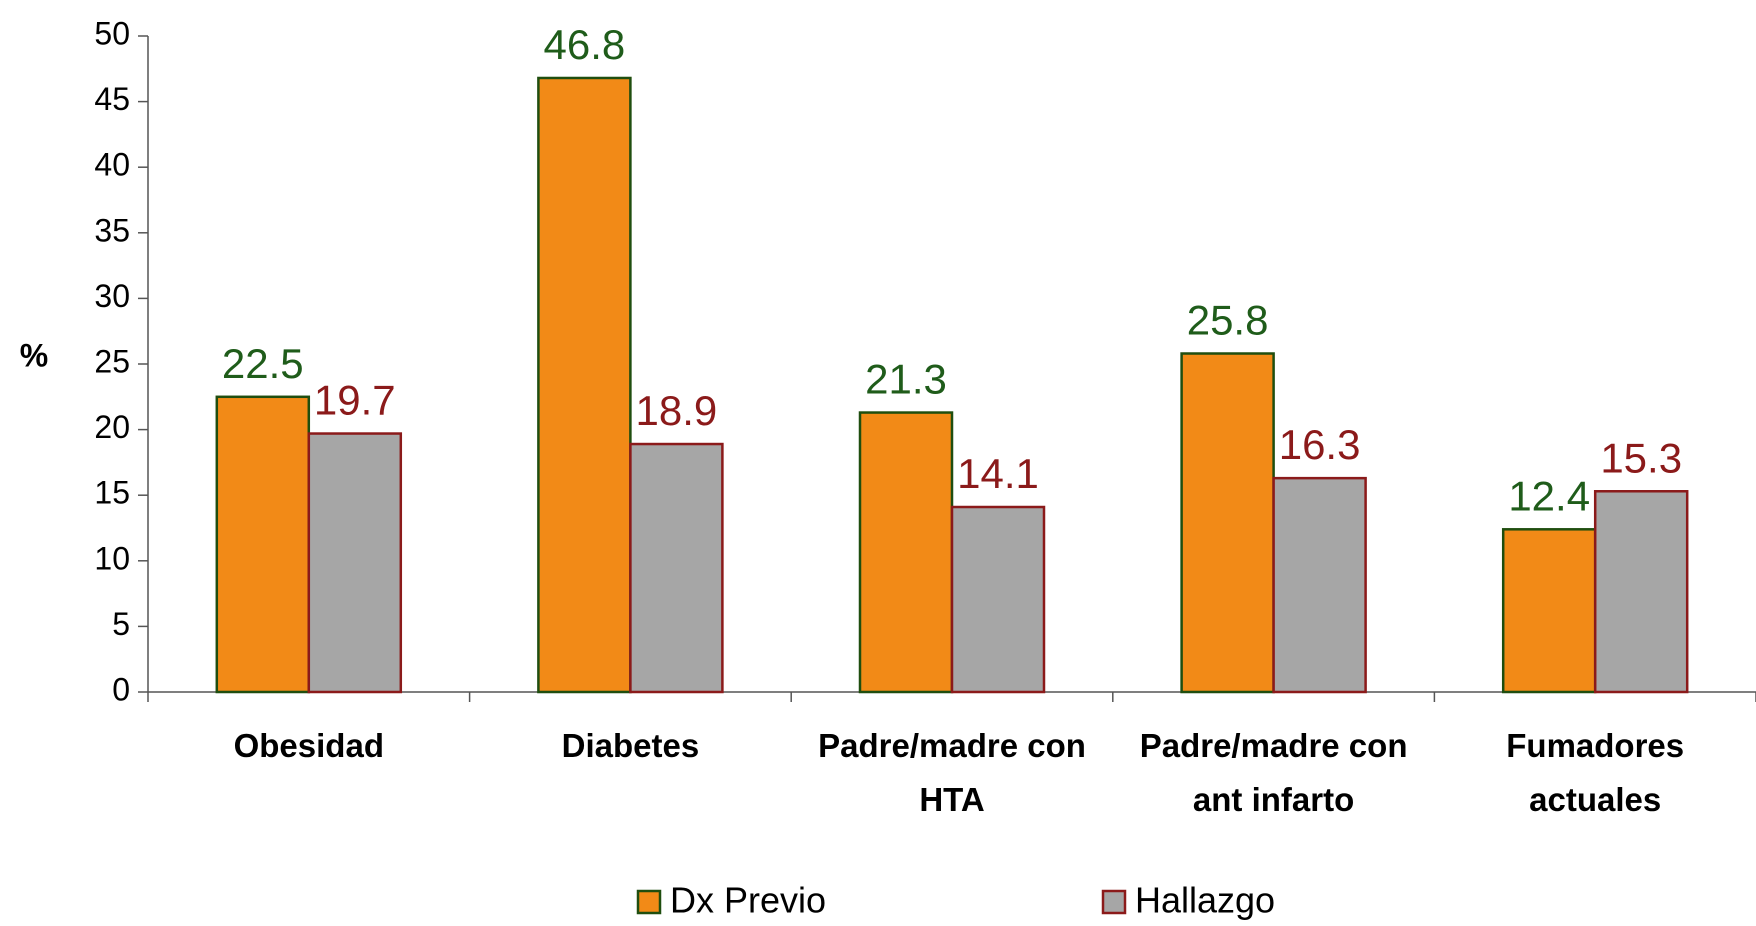  What do you see at coordinates (1274, 772) in the screenshot?
I see `x-tick-label: Padre/madre con ant infarto` at bounding box center [1274, 772].